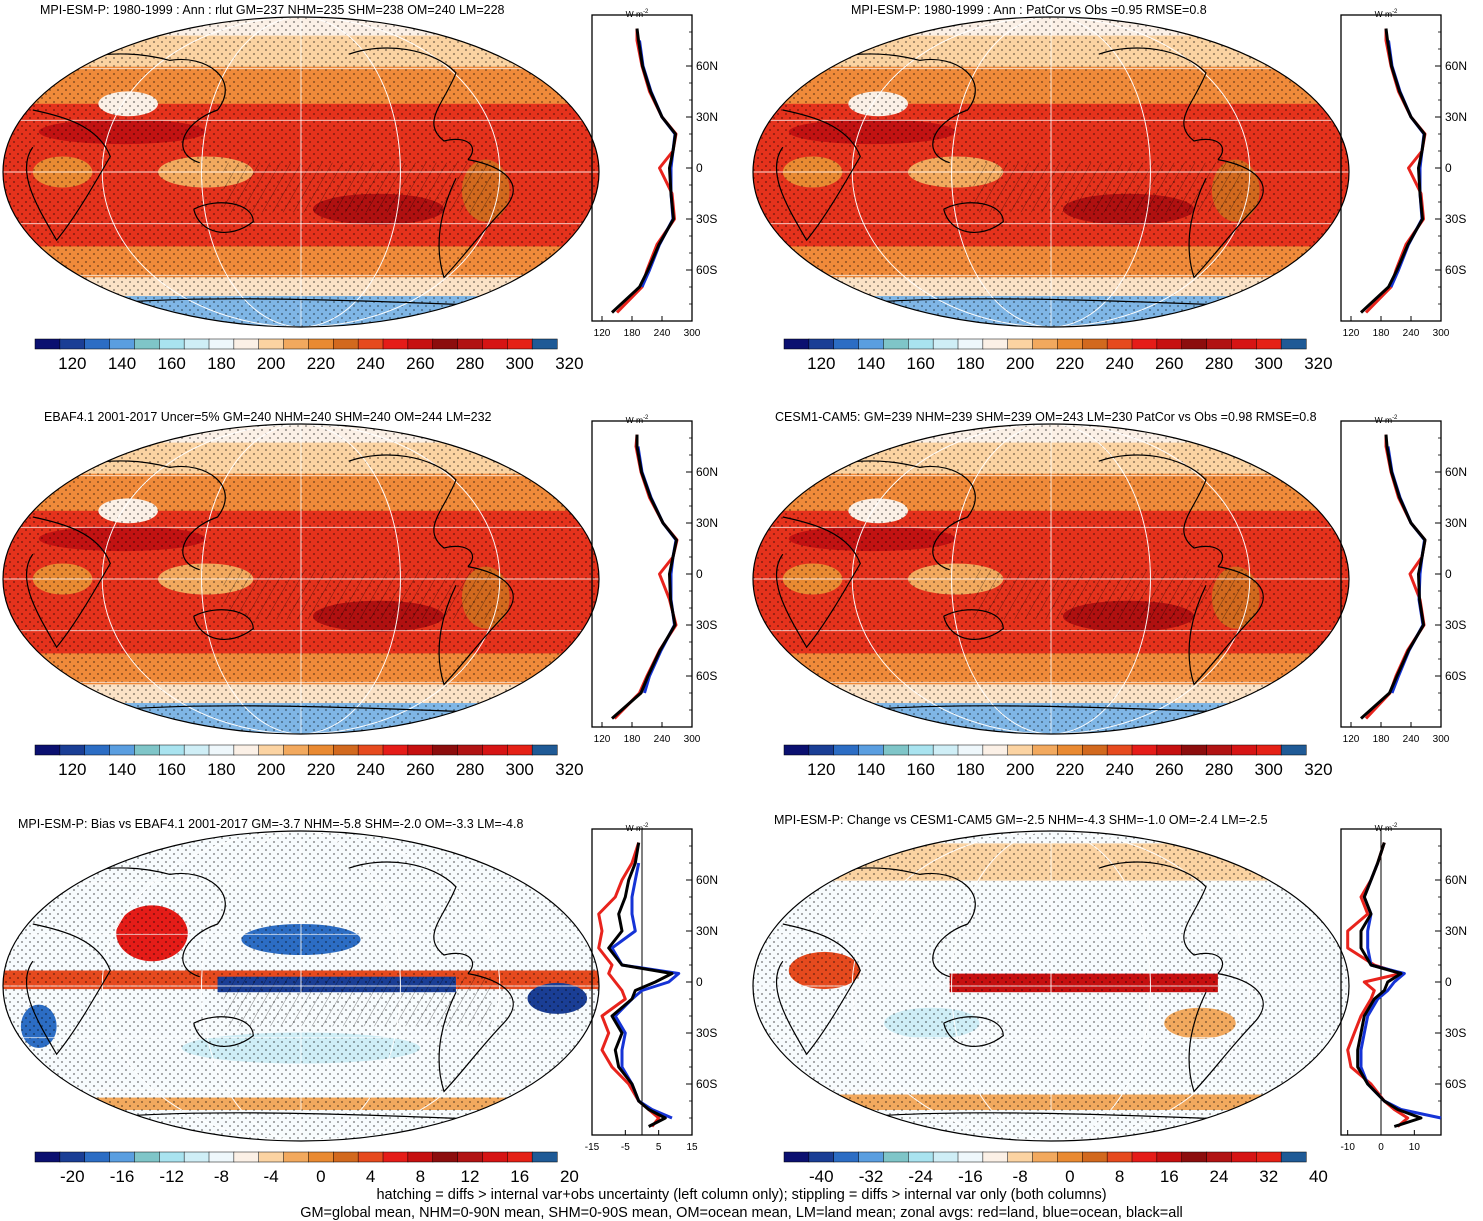  Describe the element at coordinates (72, 363) in the screenshot. I see `colorbar-label: 120` at that location.